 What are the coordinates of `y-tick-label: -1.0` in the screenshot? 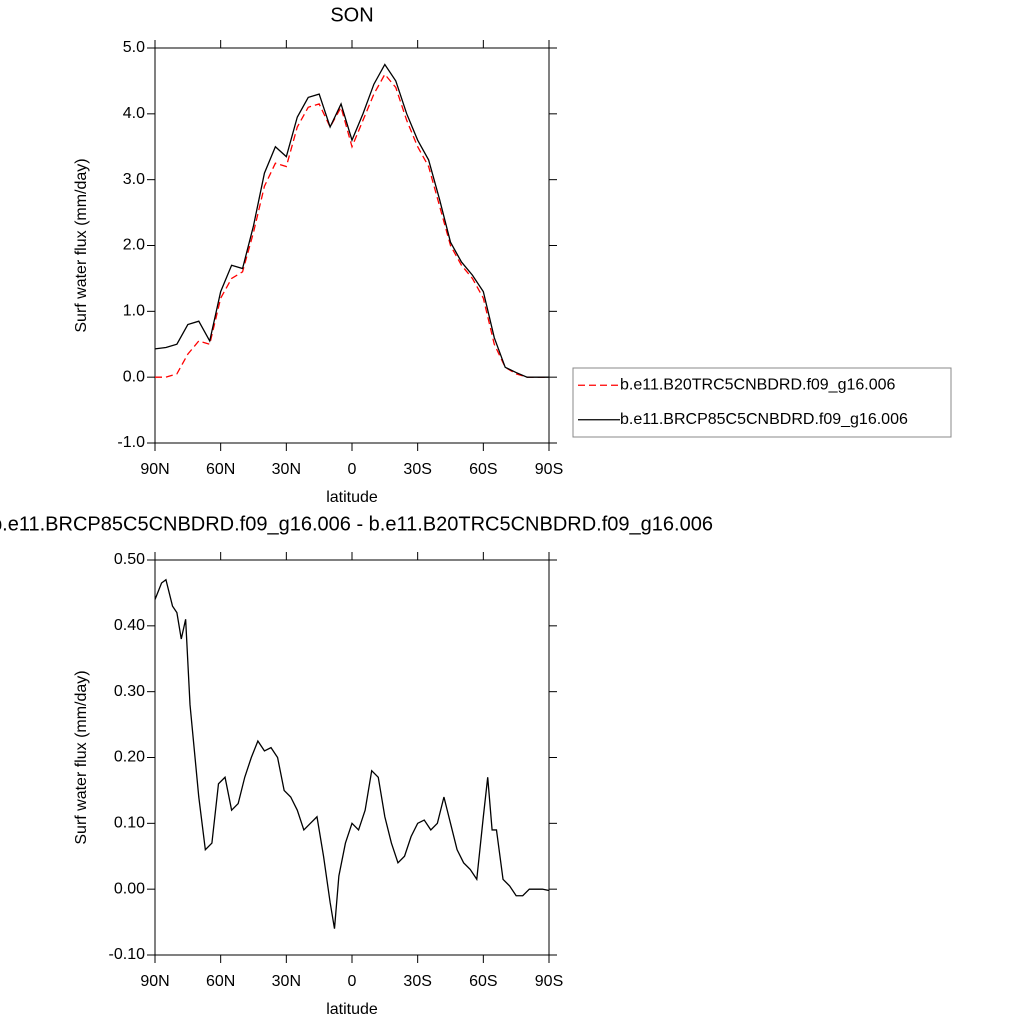 It's located at (131, 442).